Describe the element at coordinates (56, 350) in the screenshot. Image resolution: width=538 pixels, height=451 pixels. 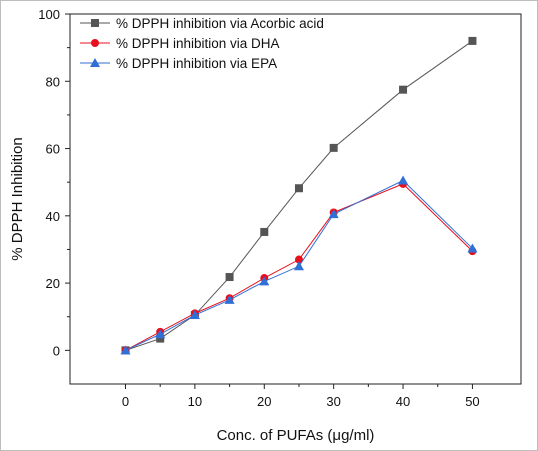
I see `y-tick-label: 0` at that location.